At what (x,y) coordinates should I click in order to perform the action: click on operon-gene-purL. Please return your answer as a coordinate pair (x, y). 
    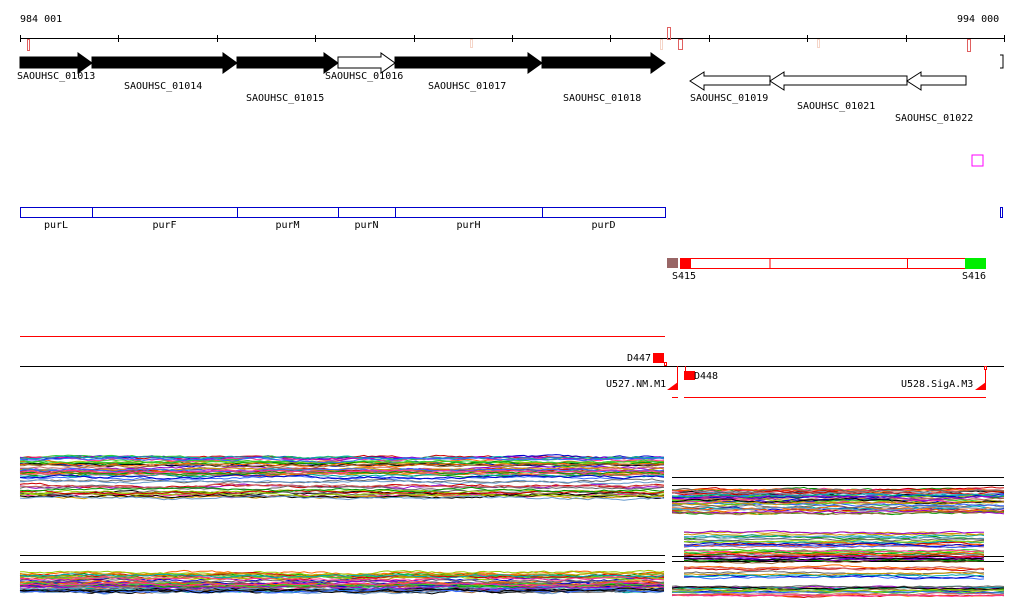
    Looking at the image, I should click on (56, 212).